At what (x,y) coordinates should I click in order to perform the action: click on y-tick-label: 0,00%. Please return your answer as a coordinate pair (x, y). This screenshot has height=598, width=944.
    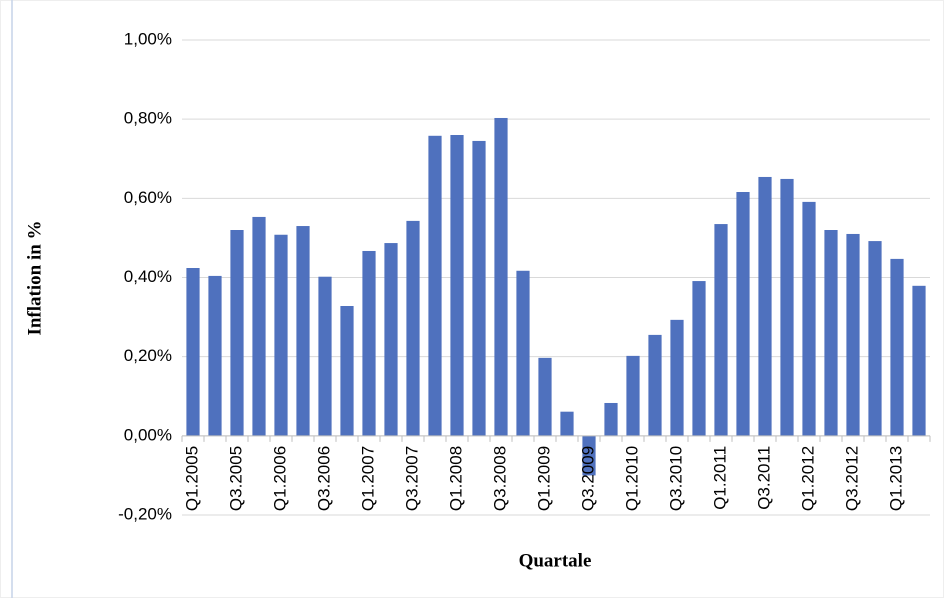
    Looking at the image, I should click on (148, 434).